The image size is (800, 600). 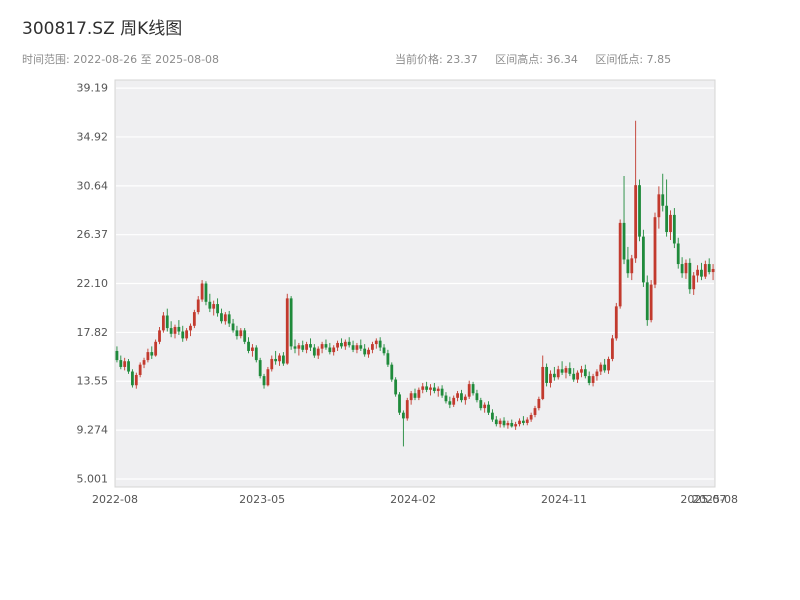 I want to click on y-tick-label: 26.37, so click(x=93, y=234).